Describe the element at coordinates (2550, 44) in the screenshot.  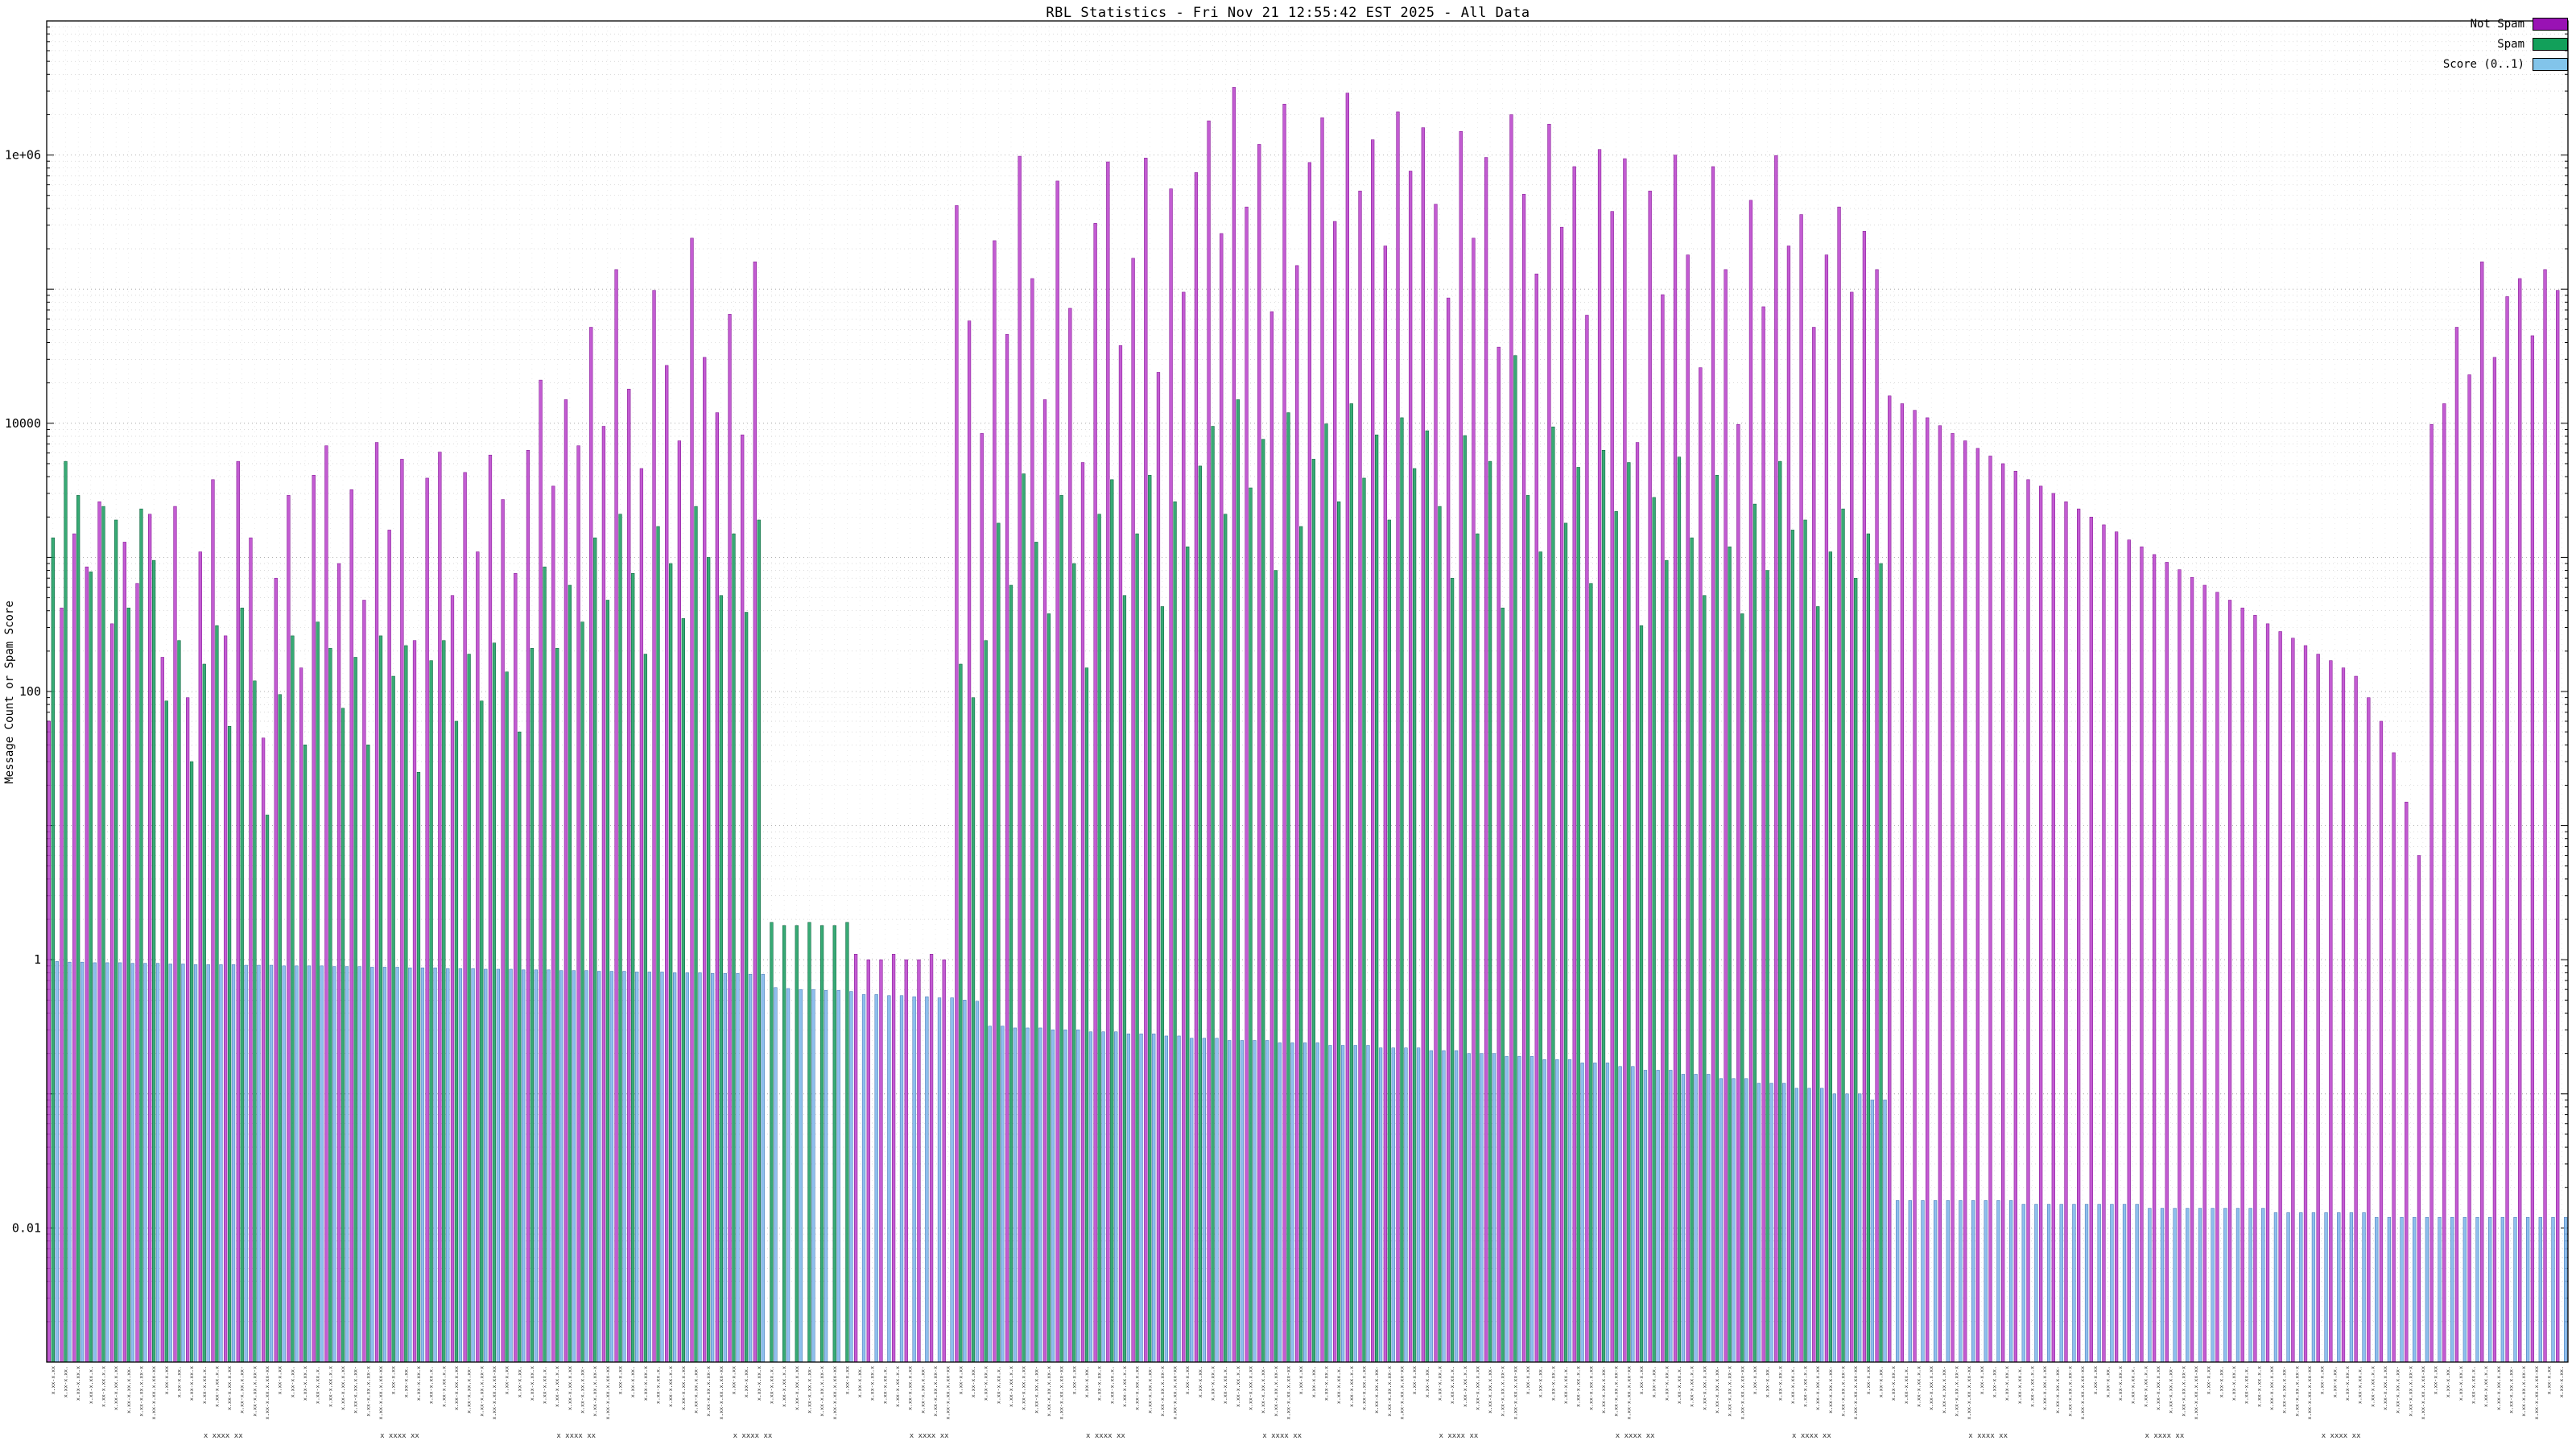
I see `legend-swatch-spam` at that location.